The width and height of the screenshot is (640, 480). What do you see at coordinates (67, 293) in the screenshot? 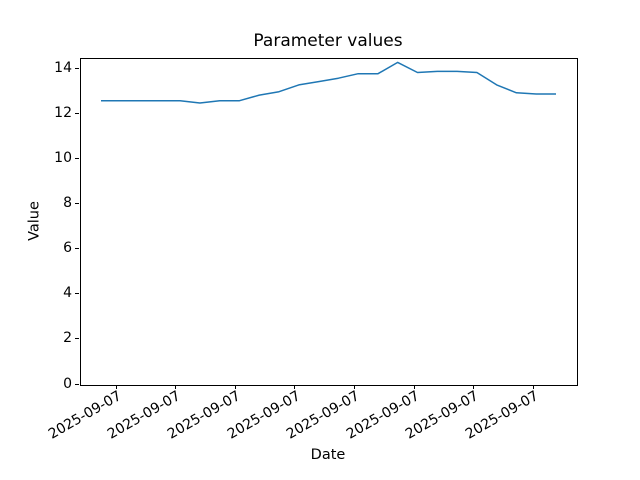
I see `y-tick-label: 4` at bounding box center [67, 293].